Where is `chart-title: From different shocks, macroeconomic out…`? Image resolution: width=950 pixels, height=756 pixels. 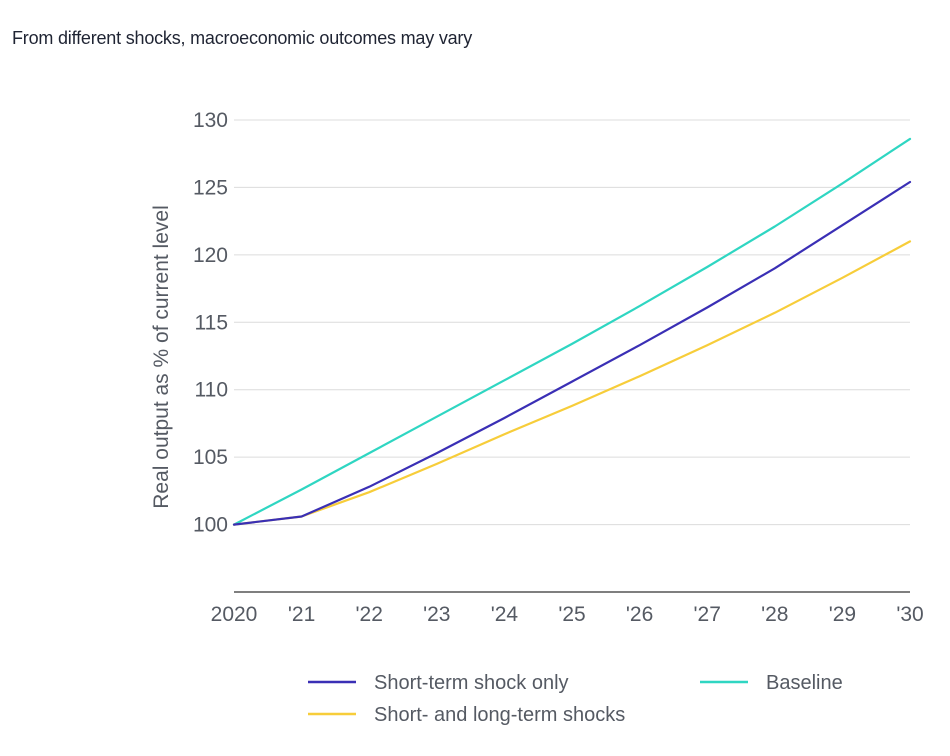 chart-title: From different shocks, macroeconomic out… is located at coordinates (242, 38).